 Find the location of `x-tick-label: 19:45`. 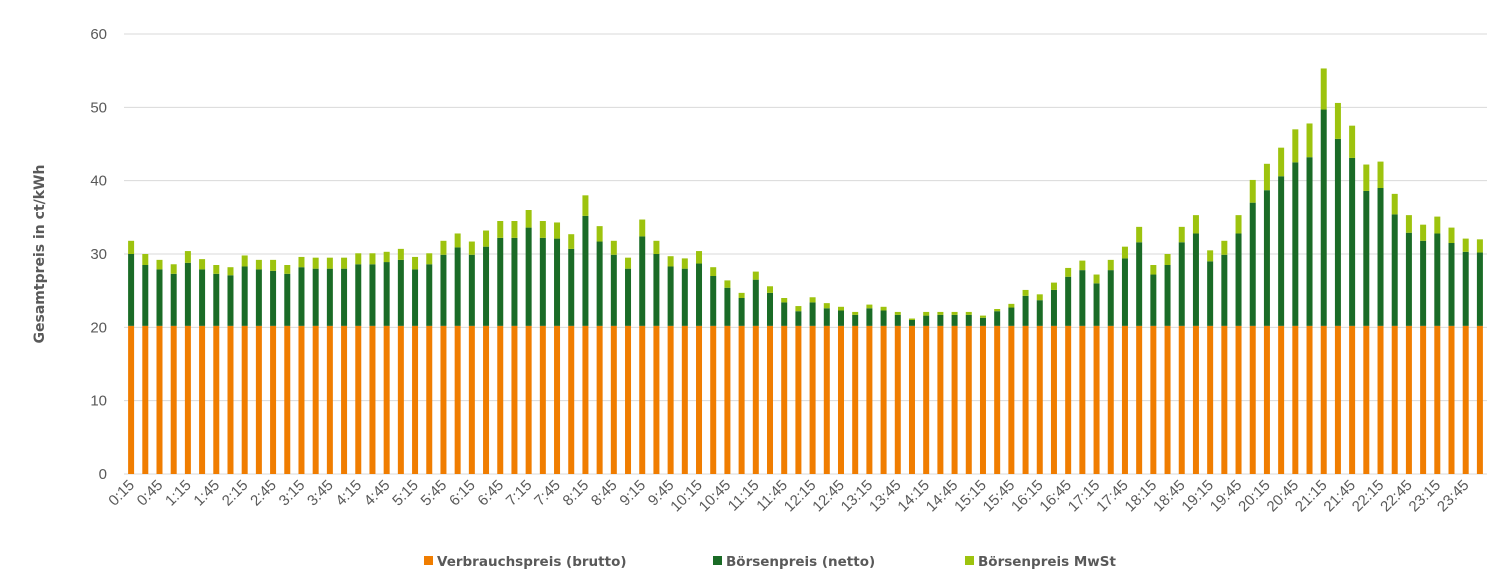

x-tick-label: 19:45 is located at coordinates (1226, 496).